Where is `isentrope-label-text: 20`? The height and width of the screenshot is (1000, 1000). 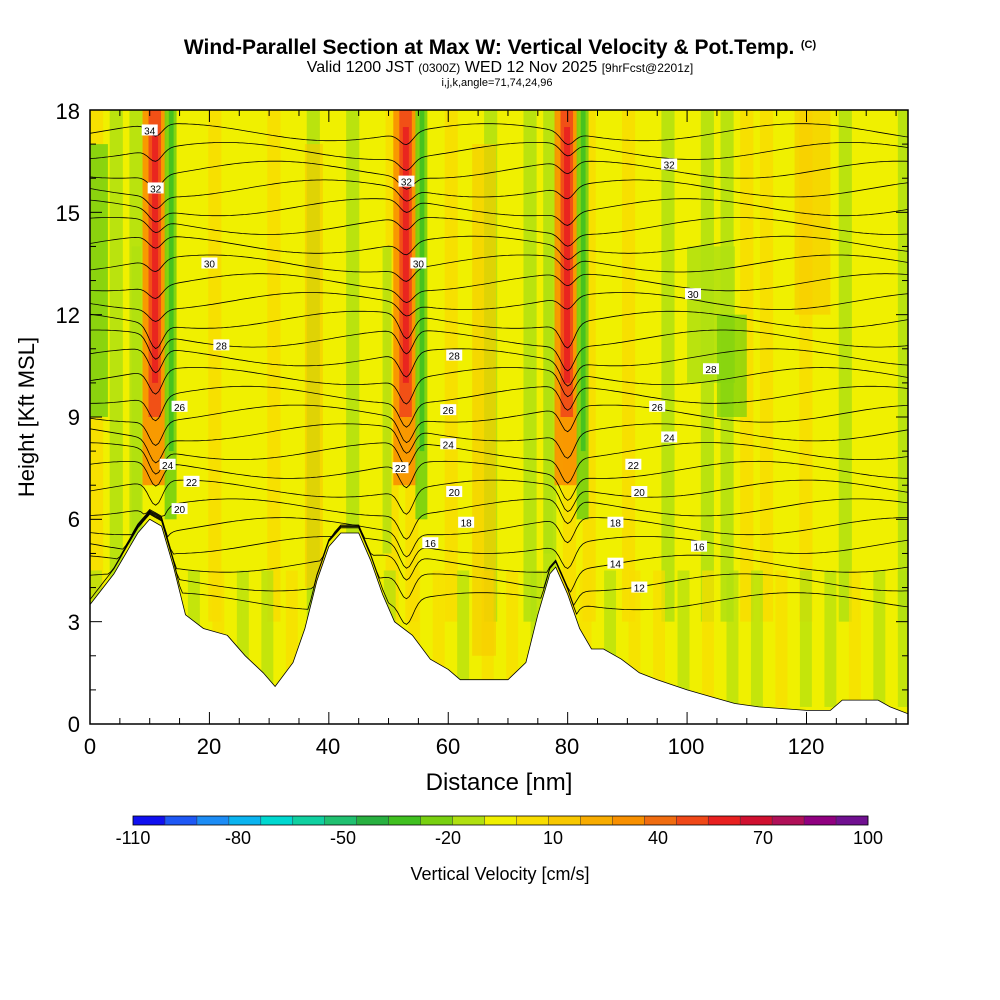 isentrope-label-text: 20 is located at coordinates (180, 510).